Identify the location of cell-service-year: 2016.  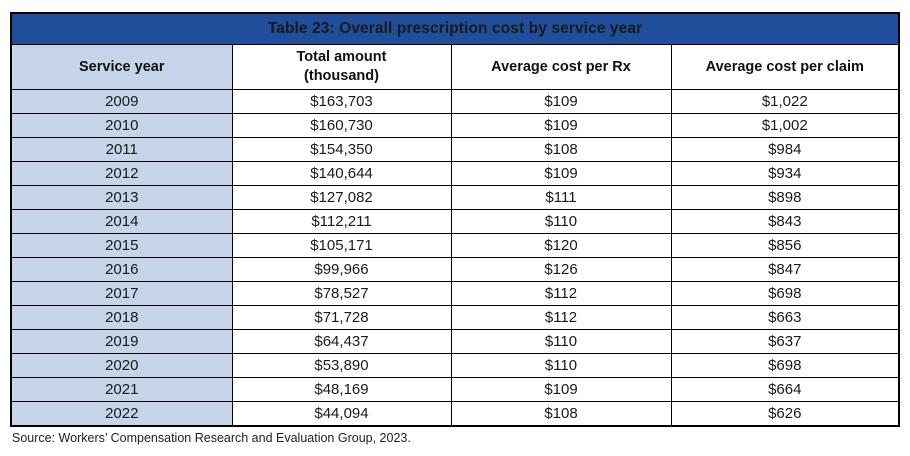
(121, 269).